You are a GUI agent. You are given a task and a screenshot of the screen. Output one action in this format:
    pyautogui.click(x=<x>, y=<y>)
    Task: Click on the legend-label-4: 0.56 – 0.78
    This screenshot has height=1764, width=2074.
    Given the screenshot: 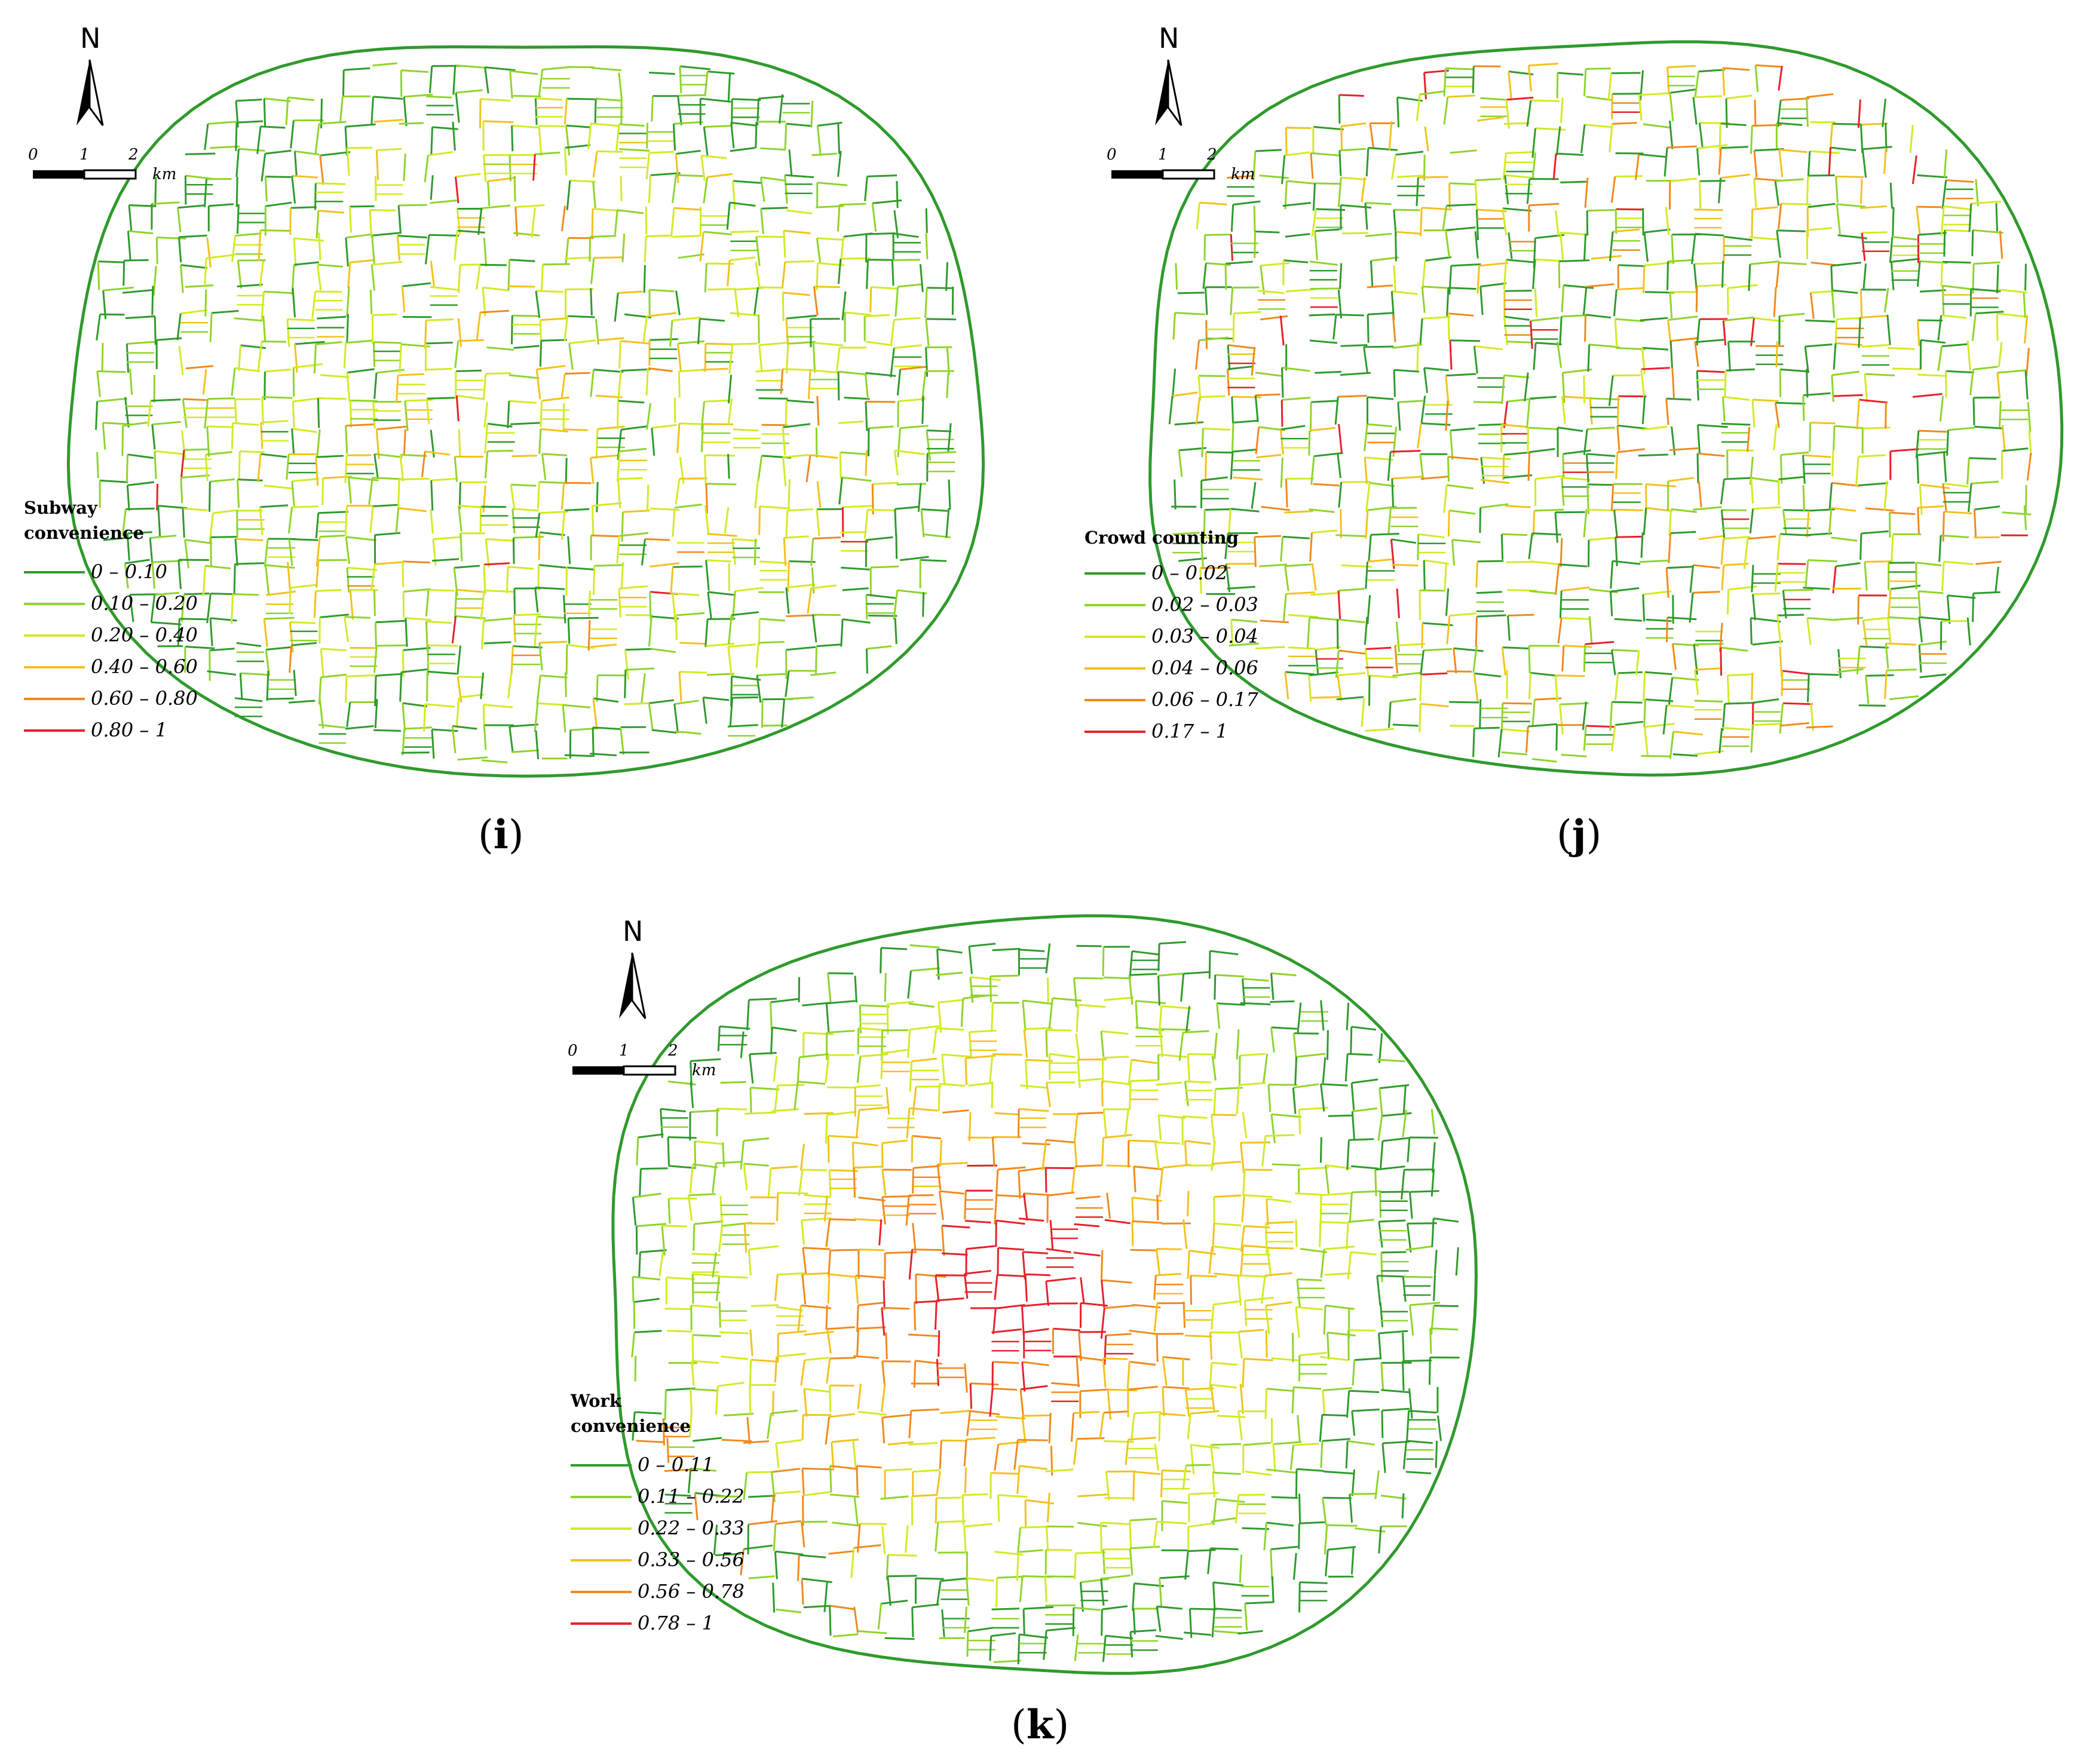 What is the action you would take?
    pyautogui.click(x=691, y=1591)
    